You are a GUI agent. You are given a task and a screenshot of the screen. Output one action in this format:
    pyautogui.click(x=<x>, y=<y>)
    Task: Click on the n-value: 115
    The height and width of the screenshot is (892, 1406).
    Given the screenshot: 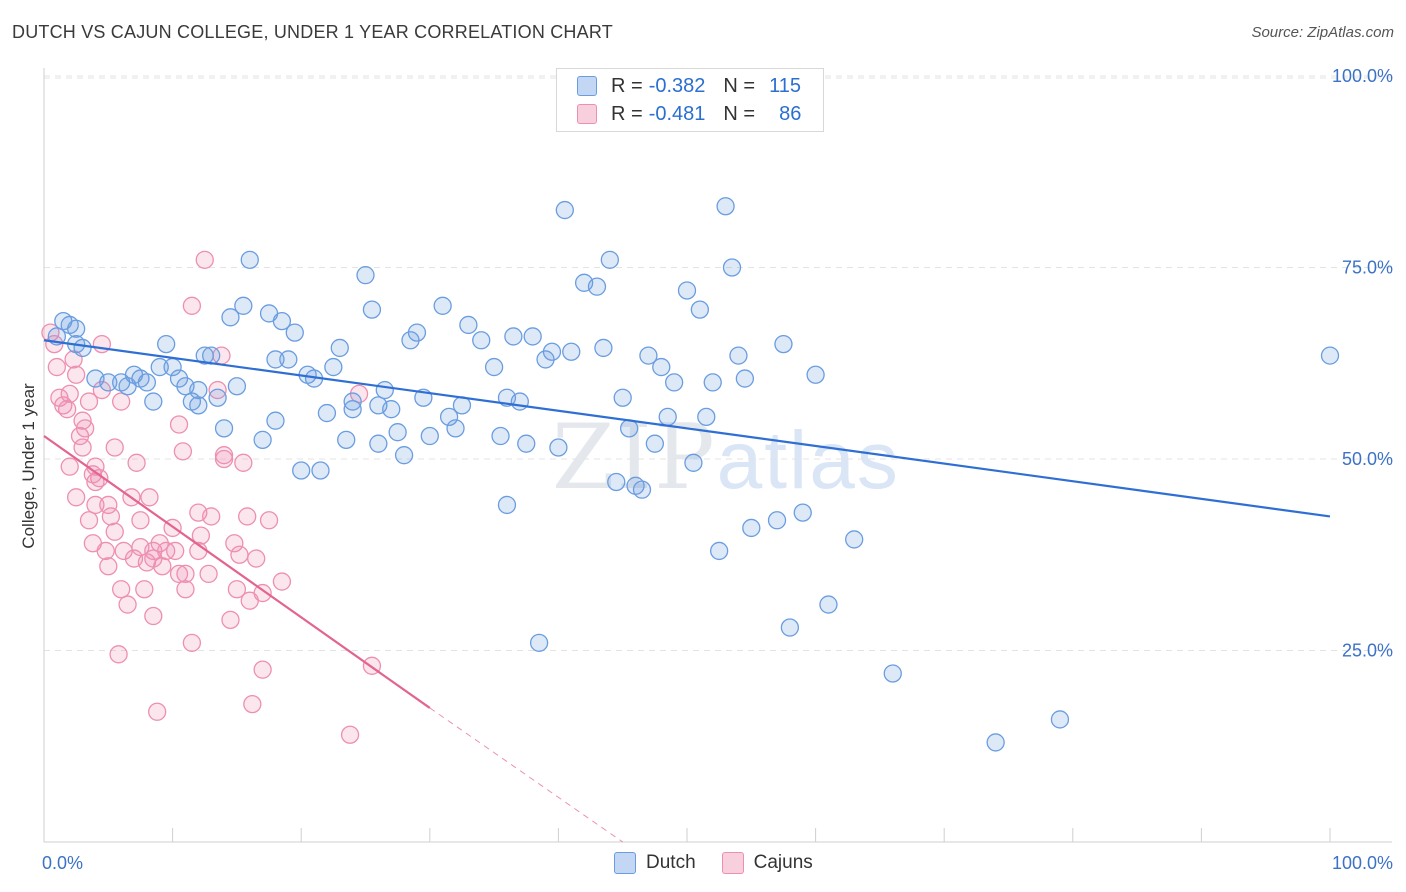 What is the action you would take?
    pyautogui.click(x=785, y=85)
    